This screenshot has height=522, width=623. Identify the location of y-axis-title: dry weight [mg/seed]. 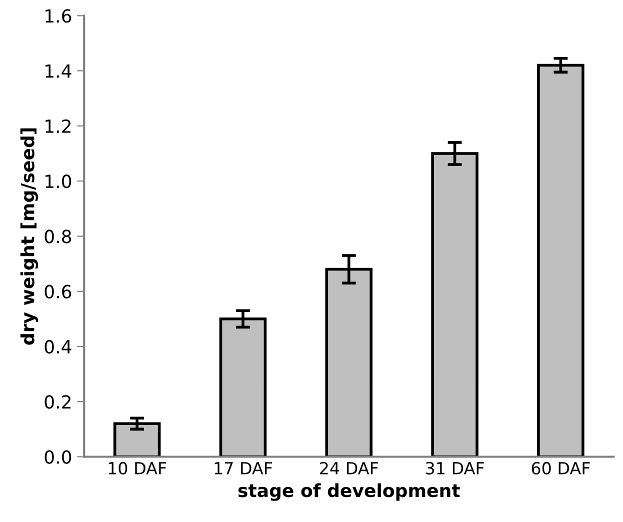
(29, 236).